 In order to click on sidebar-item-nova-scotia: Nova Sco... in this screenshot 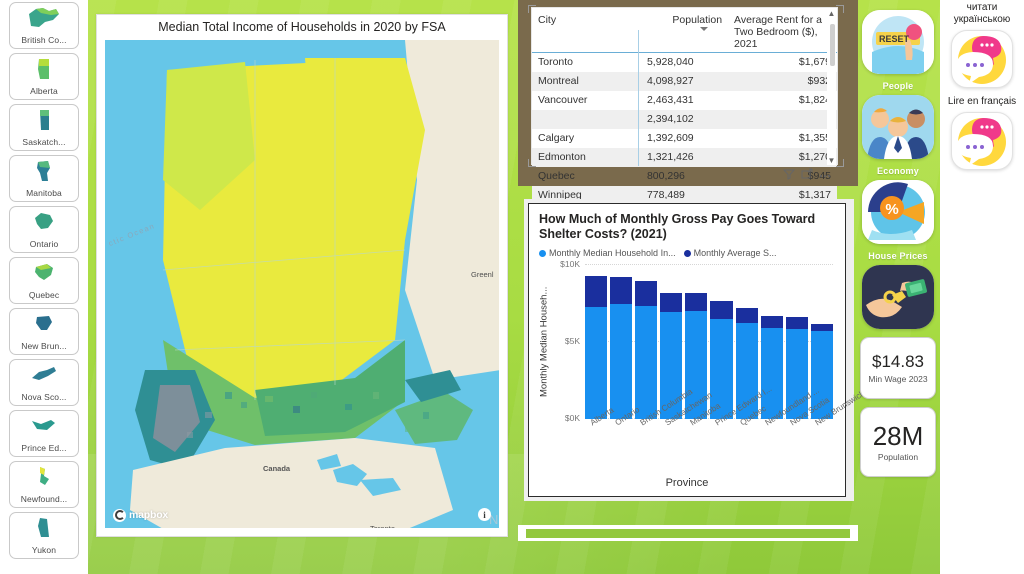, I will do `click(44, 382)`.